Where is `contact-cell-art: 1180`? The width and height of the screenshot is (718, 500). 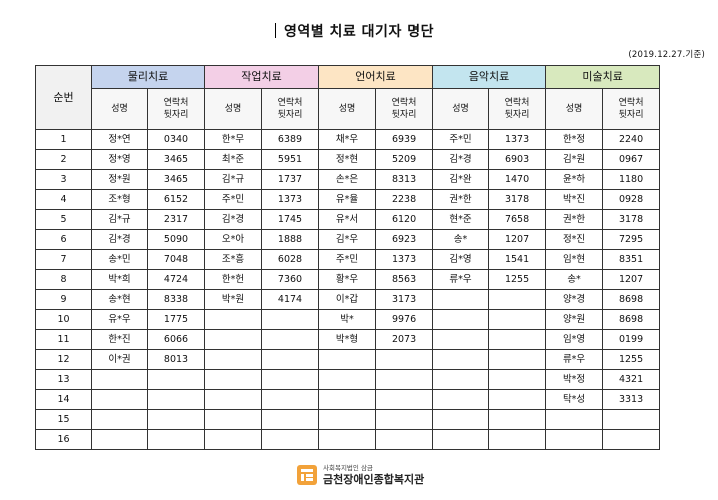
contact-cell-art: 1180 is located at coordinates (631, 179).